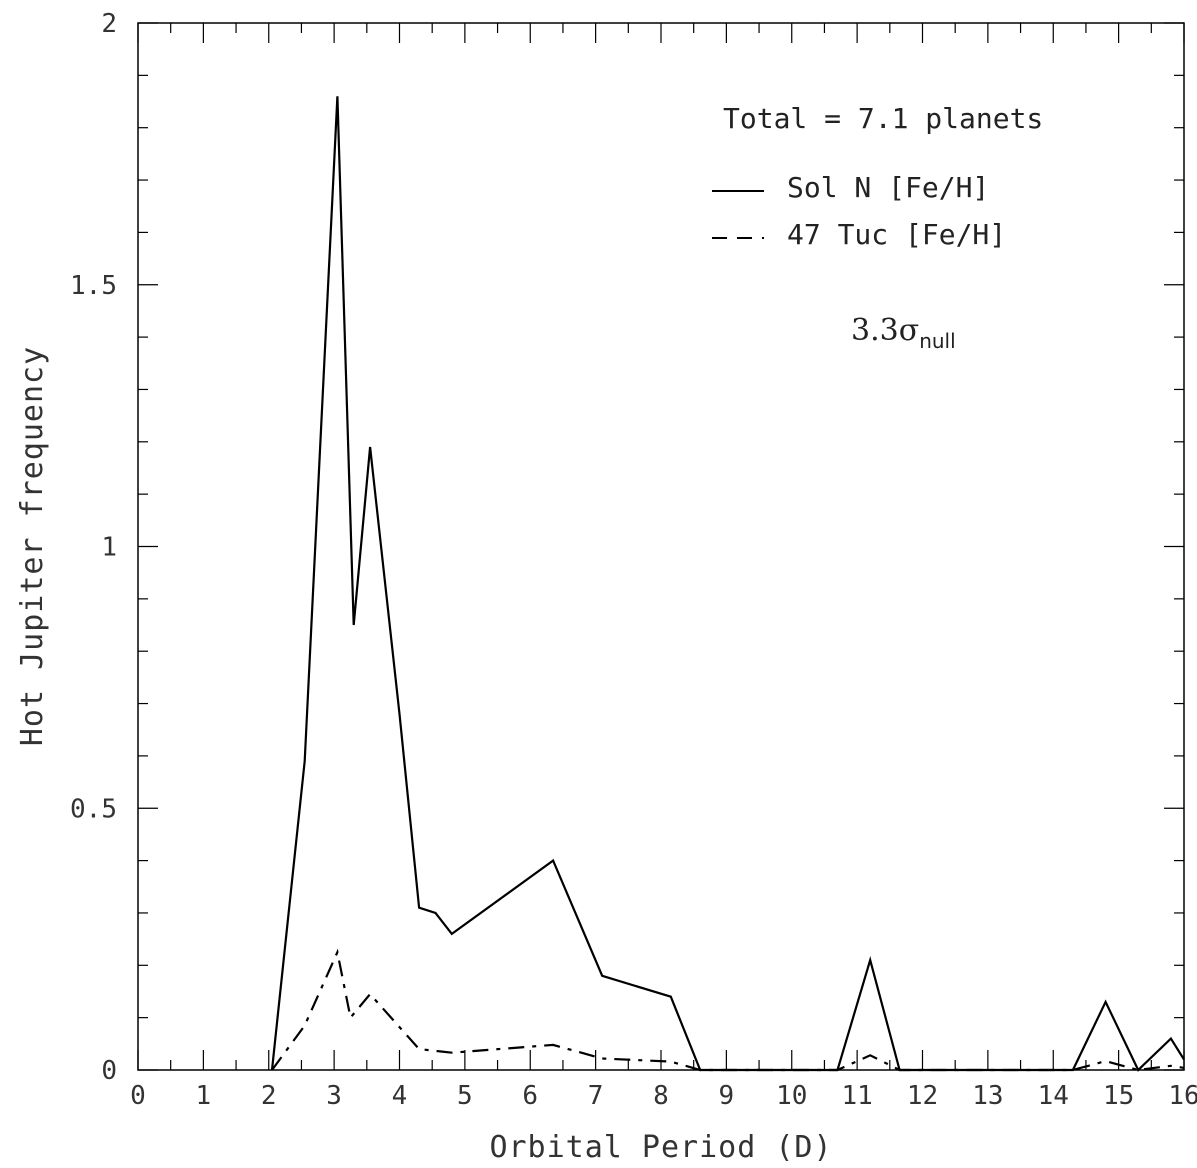  What do you see at coordinates (1182, 1096) in the screenshot?
I see `x-tick-label: 16` at bounding box center [1182, 1096].